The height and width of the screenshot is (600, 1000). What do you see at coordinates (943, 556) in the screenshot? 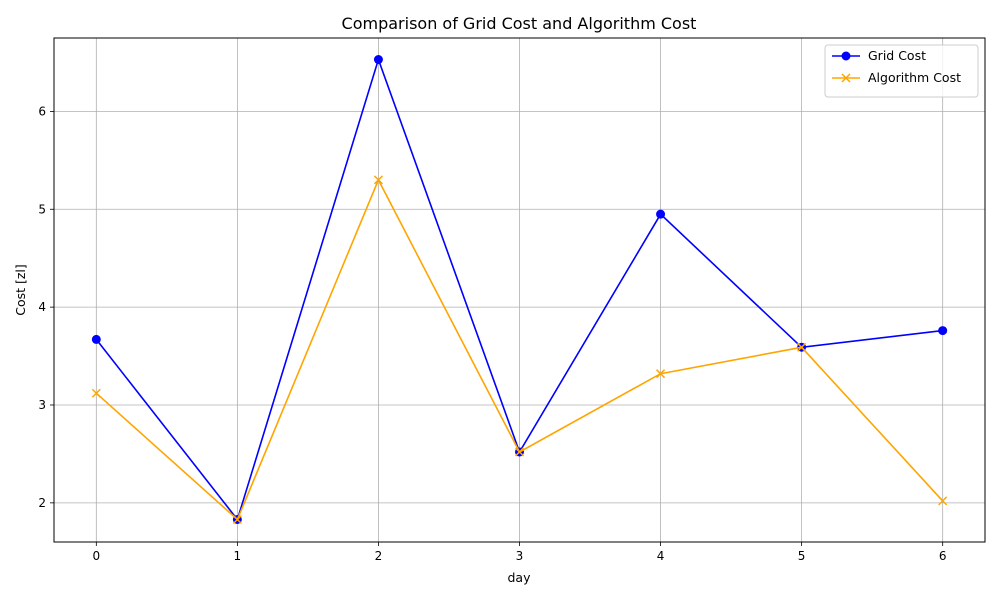
I see `x-tick-label: 6` at bounding box center [943, 556].